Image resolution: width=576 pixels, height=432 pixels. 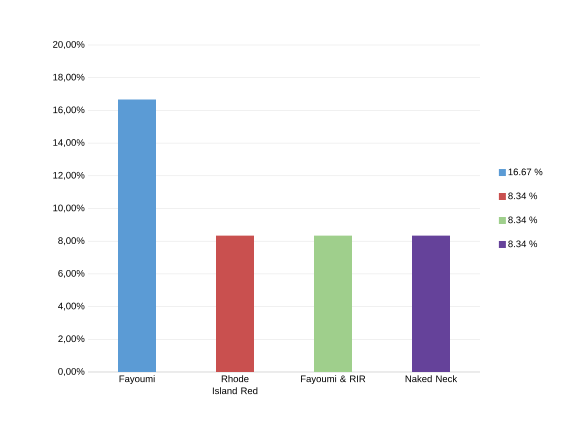 What do you see at coordinates (71, 274) in the screenshot?
I see `y-tick-label: 6,00%` at bounding box center [71, 274].